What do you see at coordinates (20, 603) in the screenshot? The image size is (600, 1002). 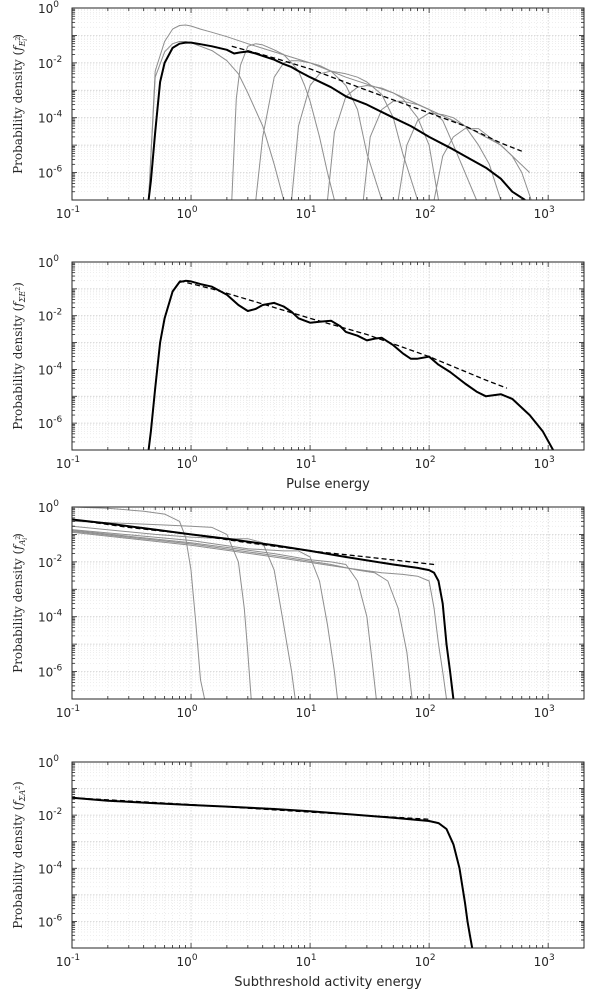 I see `y-axis-label: Probability density (fA2i)` at bounding box center [20, 603].